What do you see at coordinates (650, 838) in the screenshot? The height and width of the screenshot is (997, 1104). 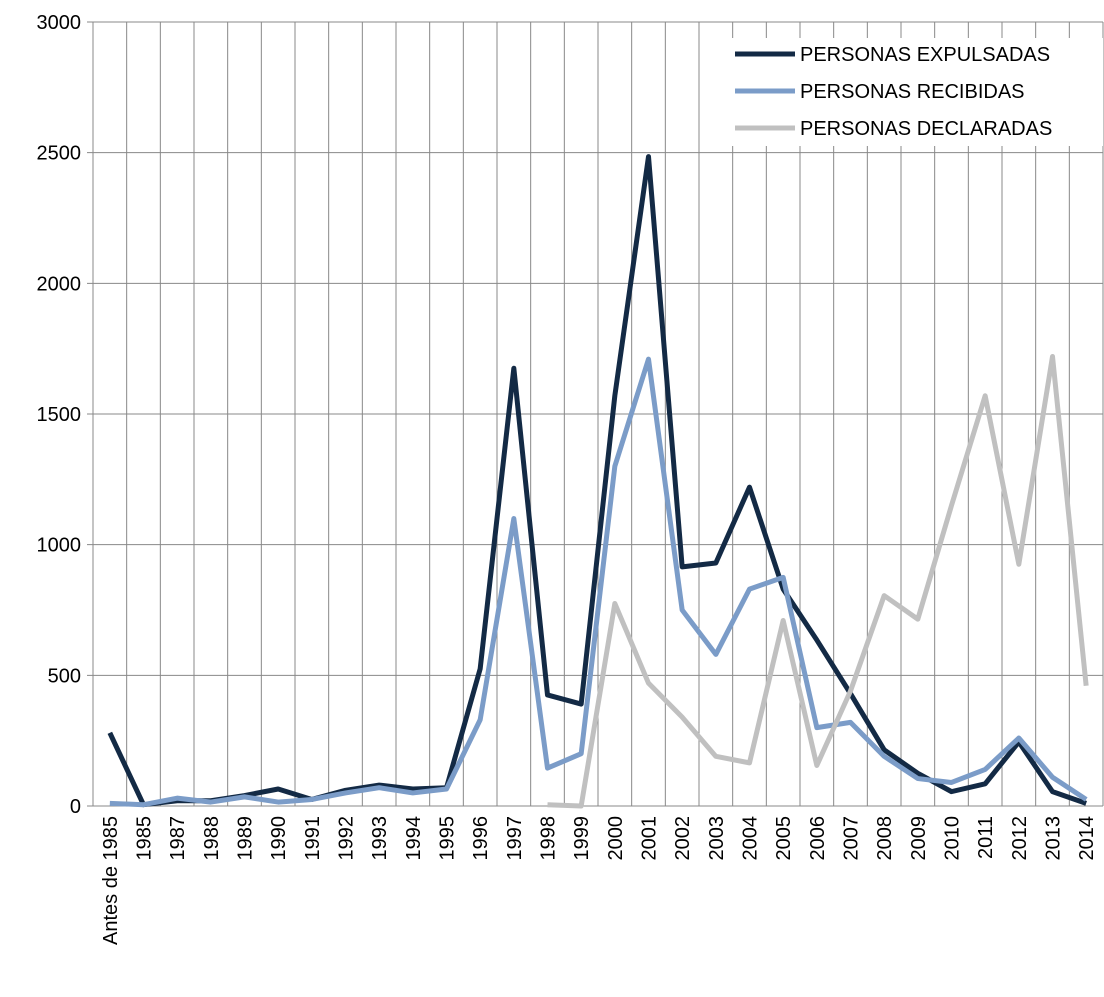 I see `x-tick-label: 2001` at bounding box center [650, 838].